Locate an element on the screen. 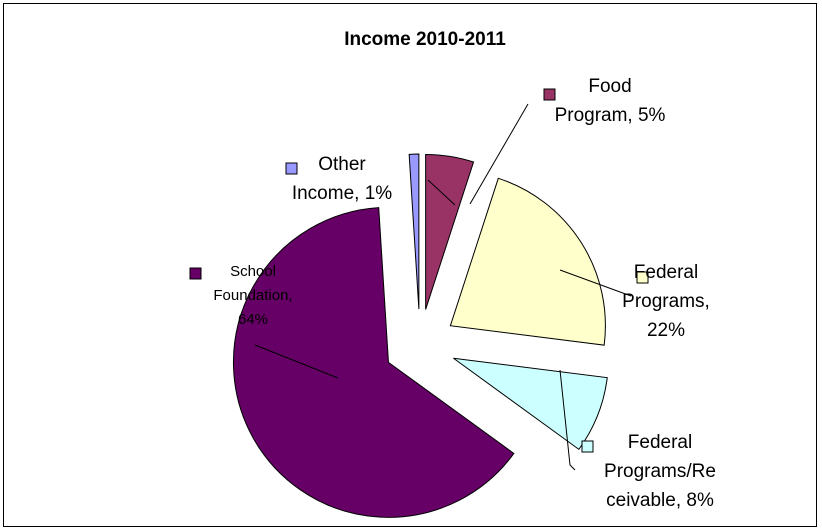 Image resolution: width=822 pixels, height=531 pixels. slice-label: Programs/Re is located at coordinates (660, 471).